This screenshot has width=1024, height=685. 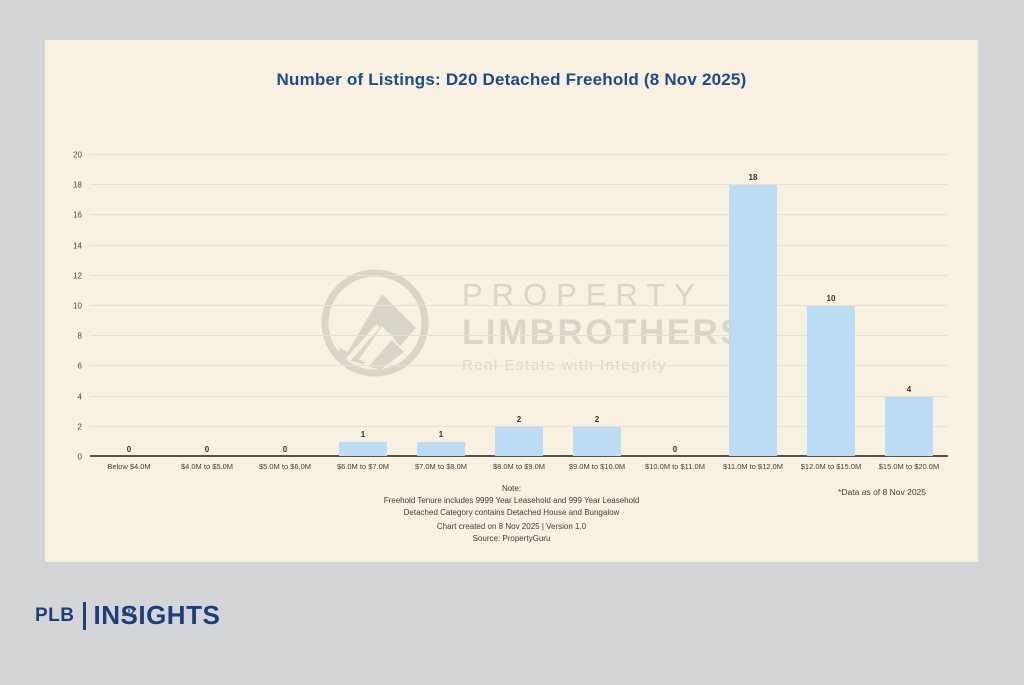 What do you see at coordinates (77, 215) in the screenshot?
I see `y-tick-label: 16` at bounding box center [77, 215].